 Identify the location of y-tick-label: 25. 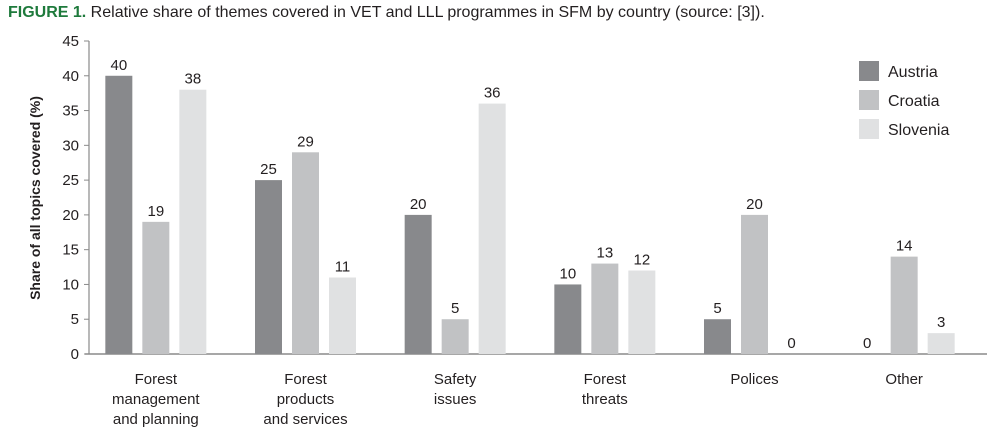
(70, 180).